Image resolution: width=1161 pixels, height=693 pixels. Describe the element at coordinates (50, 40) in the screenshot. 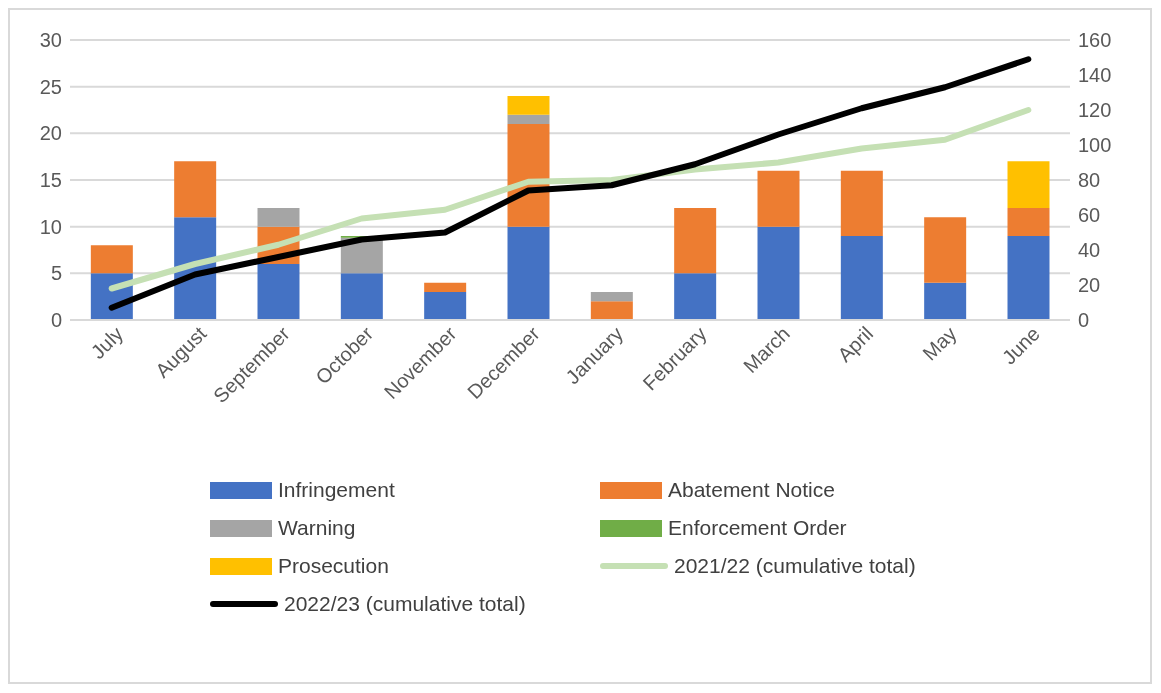

I see `y-tick-label: 30` at that location.